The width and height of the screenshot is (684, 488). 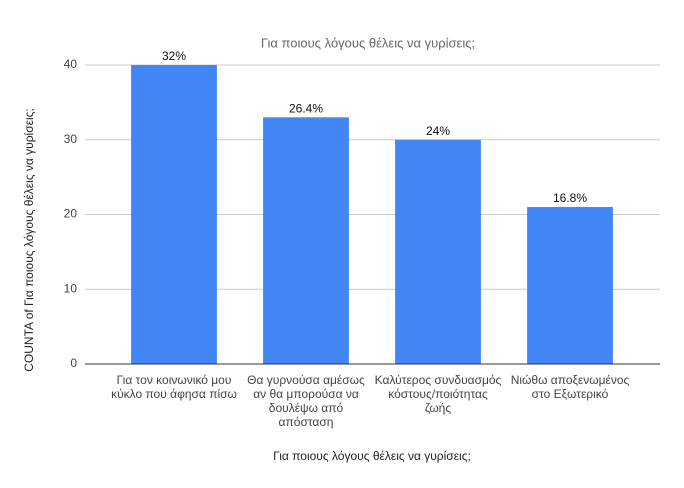 What do you see at coordinates (570, 387) in the screenshot?
I see `x-tick-label: Νιώθω αποξενωμένος στο Εξωτερικό` at bounding box center [570, 387].